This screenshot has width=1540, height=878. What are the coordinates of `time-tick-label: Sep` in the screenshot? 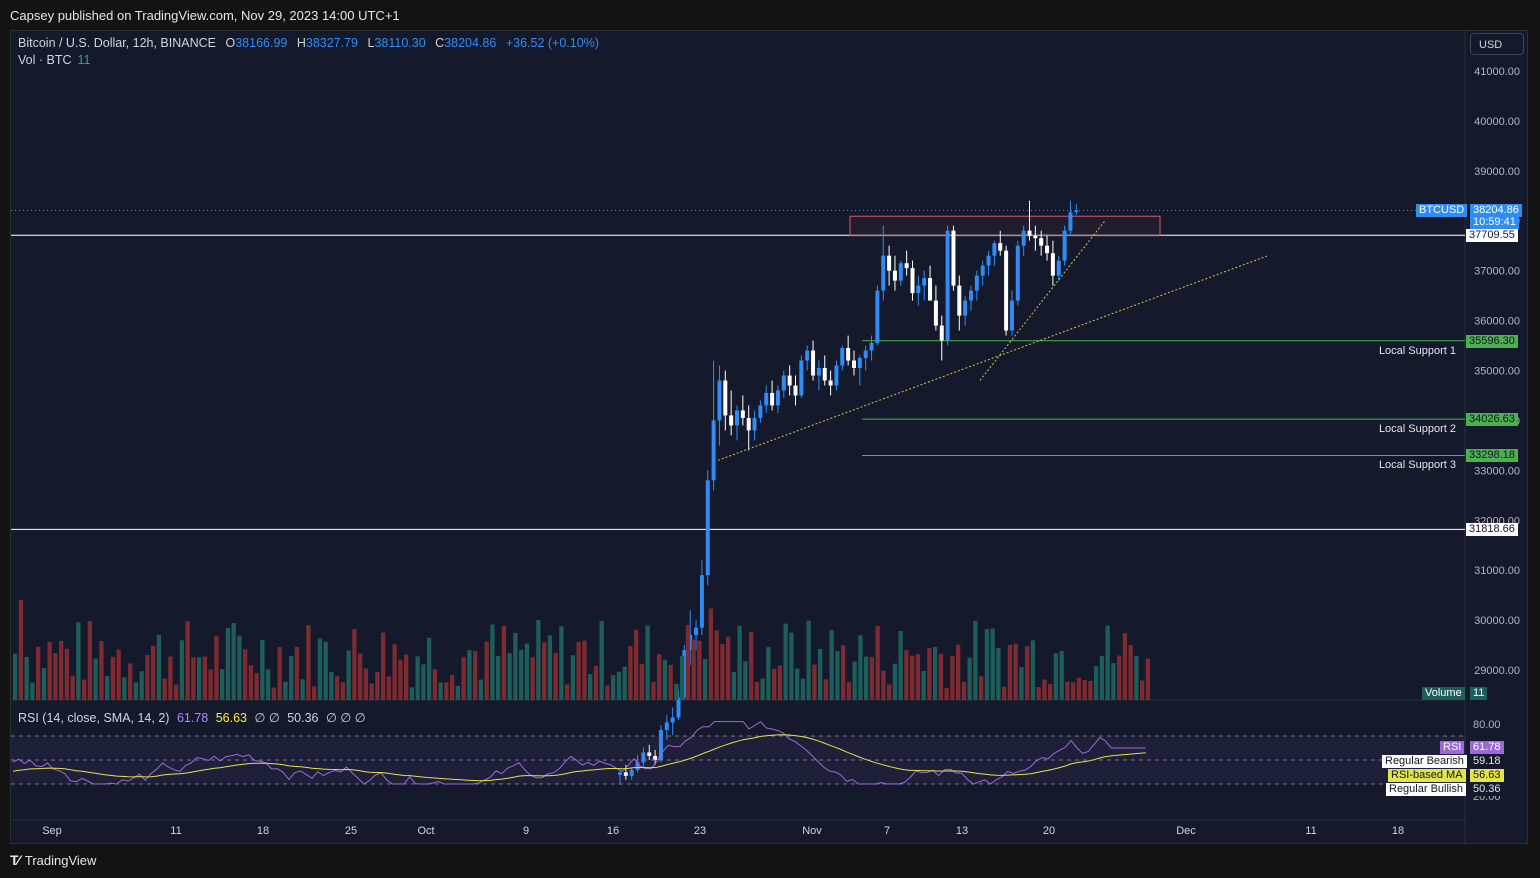 It's located at (52, 831).